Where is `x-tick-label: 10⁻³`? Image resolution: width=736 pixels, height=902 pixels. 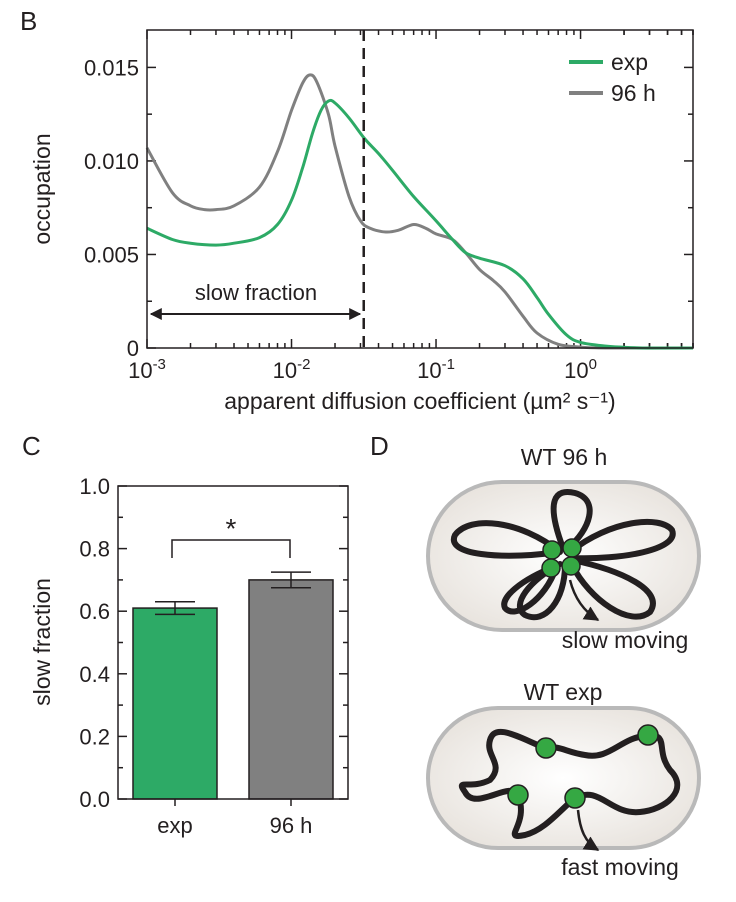
x-tick-label: 10⁻³ is located at coordinates (147, 369).